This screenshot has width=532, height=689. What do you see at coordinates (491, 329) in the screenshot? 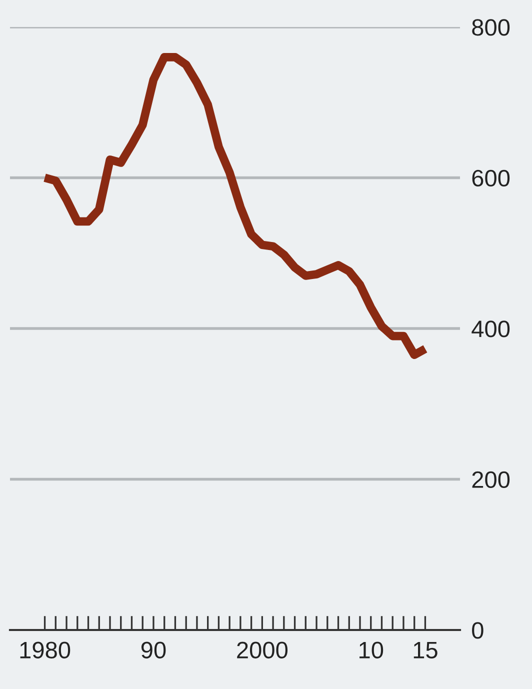
I see `y-tick-label: 400` at bounding box center [491, 329].